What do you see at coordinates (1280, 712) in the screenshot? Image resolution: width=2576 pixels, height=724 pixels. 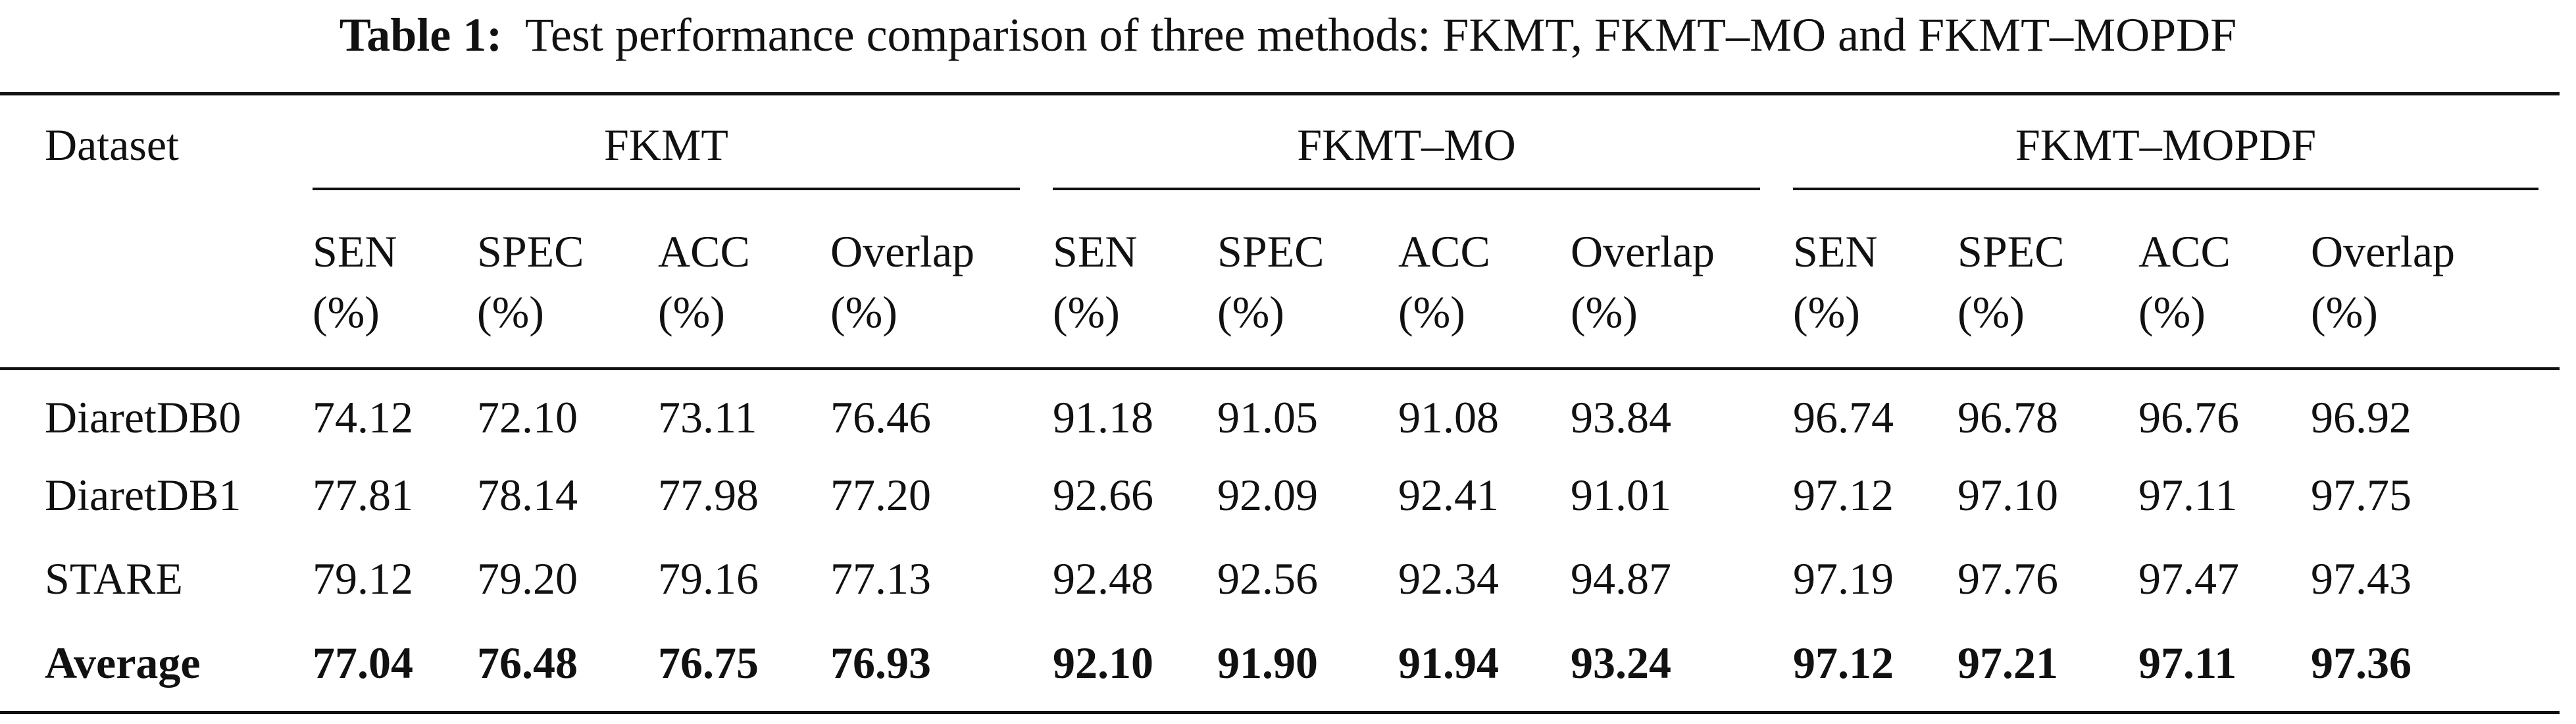 I see `bottom-rule` at bounding box center [1280, 712].